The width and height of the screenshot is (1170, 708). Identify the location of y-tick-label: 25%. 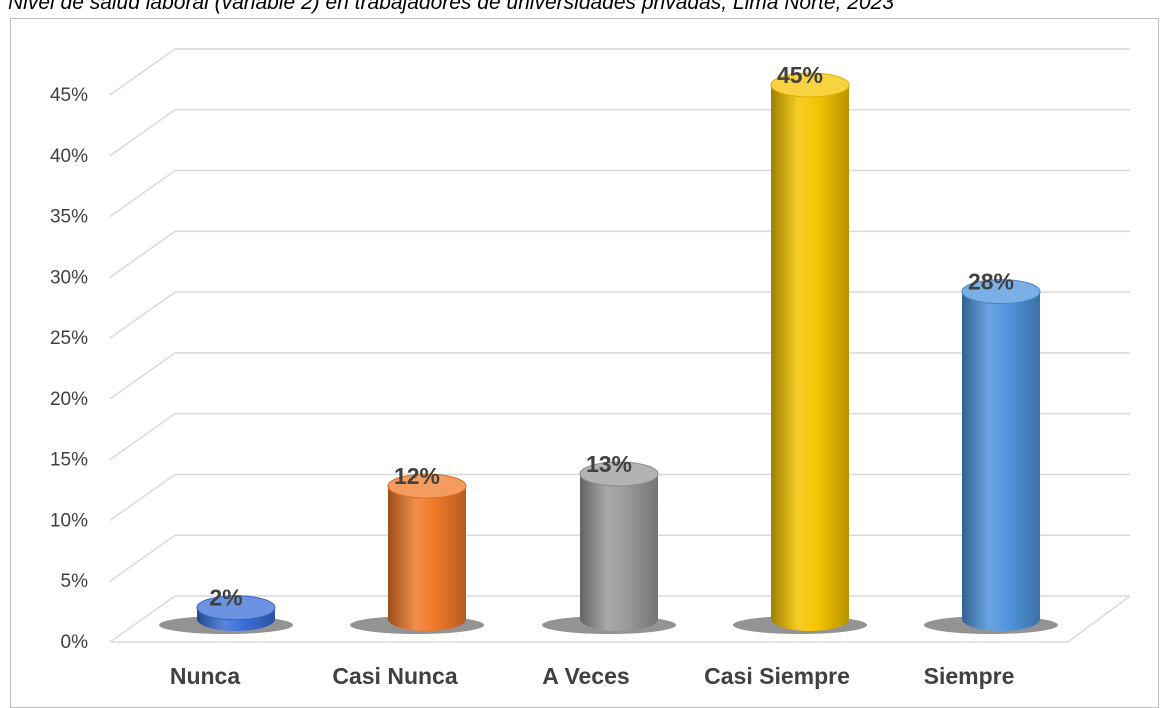
(69, 338).